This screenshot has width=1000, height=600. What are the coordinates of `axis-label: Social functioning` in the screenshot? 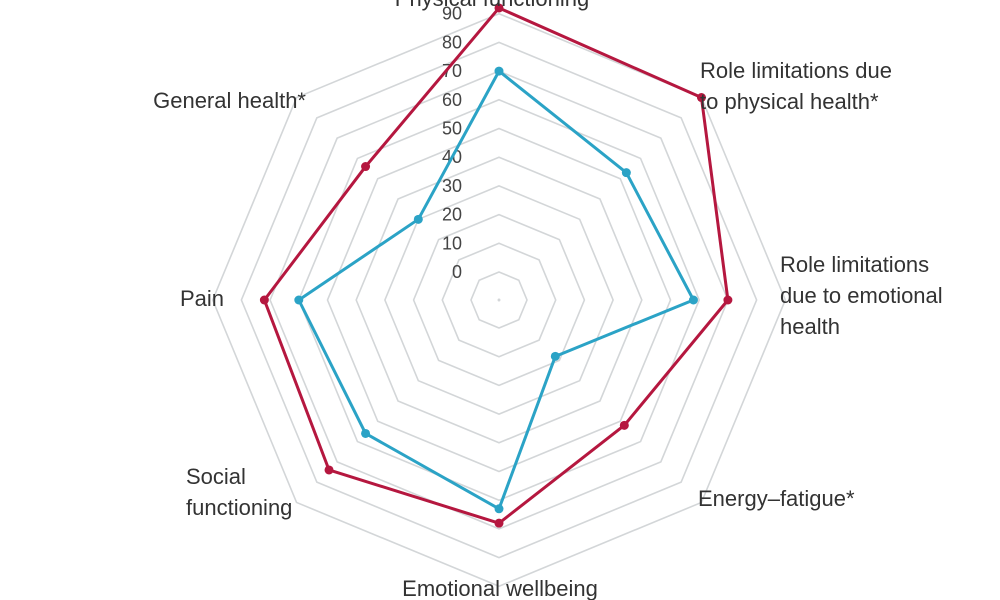 It's located at (239, 492).